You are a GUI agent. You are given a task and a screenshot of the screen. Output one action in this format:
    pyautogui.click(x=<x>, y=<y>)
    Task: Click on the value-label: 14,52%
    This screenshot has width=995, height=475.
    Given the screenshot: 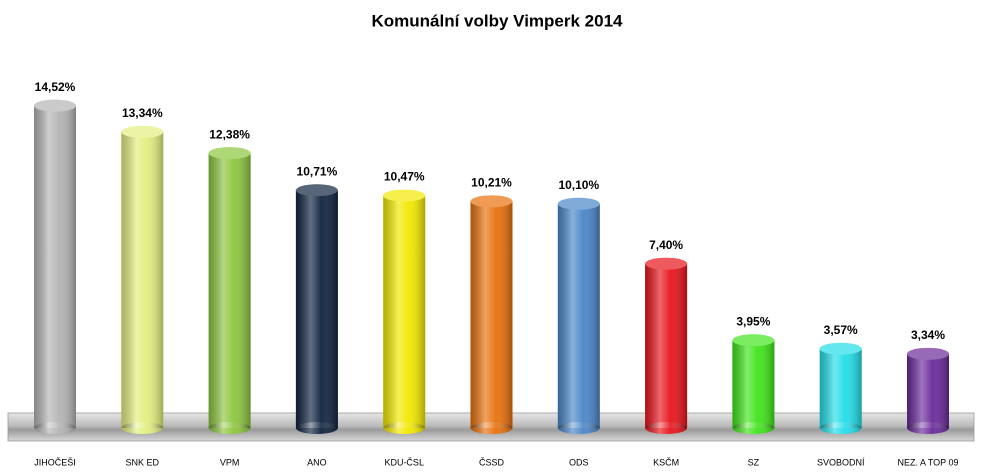 What is the action you would take?
    pyautogui.click(x=55, y=87)
    